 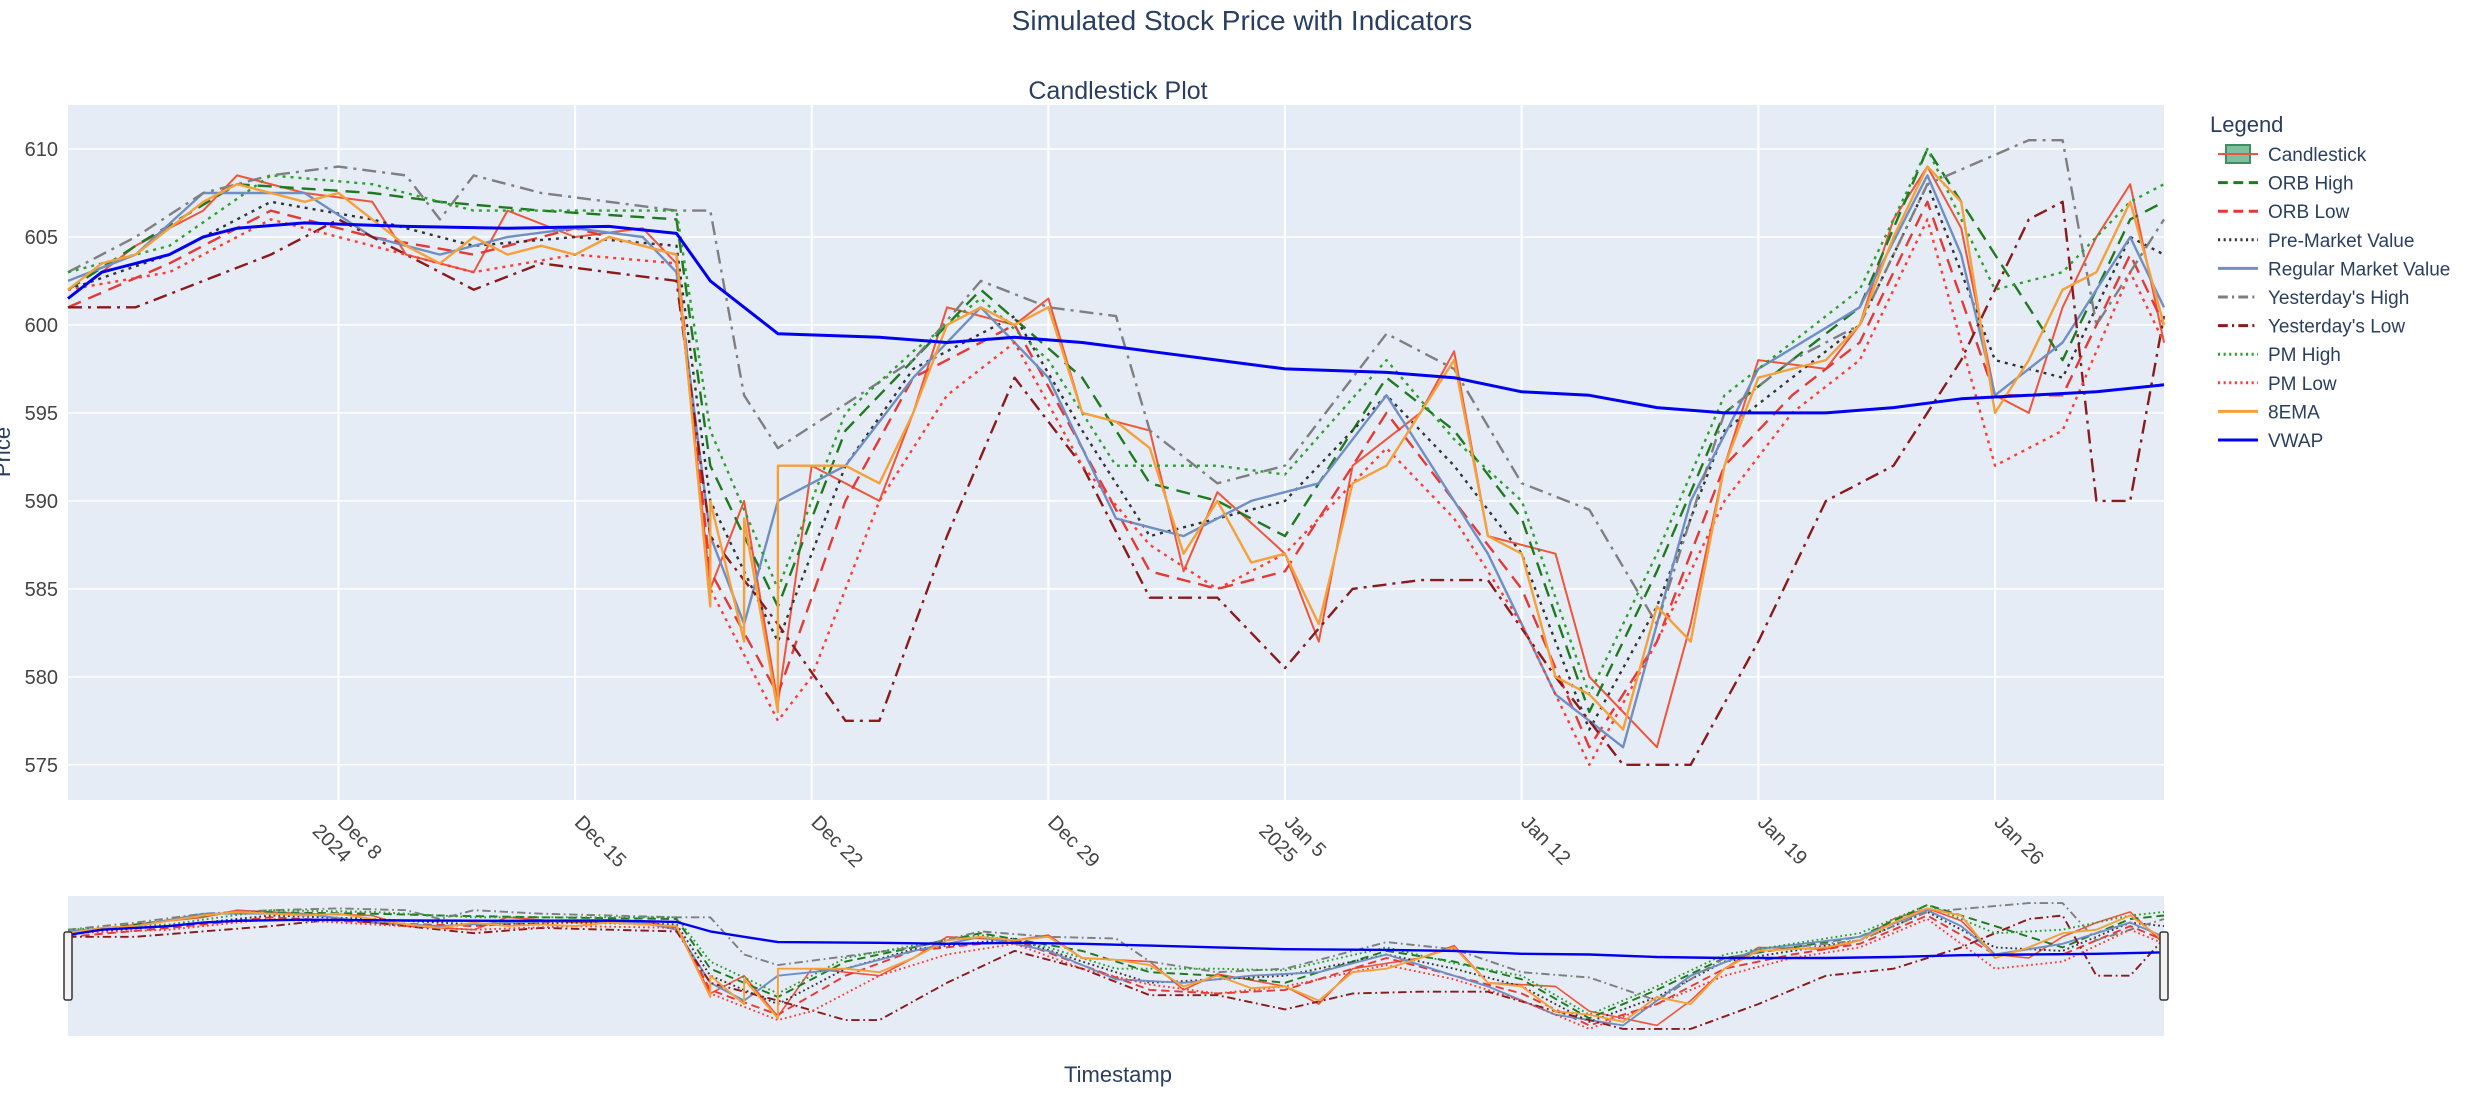 I want to click on legend-item-8ema: 8EMA, so click(x=2269, y=412).